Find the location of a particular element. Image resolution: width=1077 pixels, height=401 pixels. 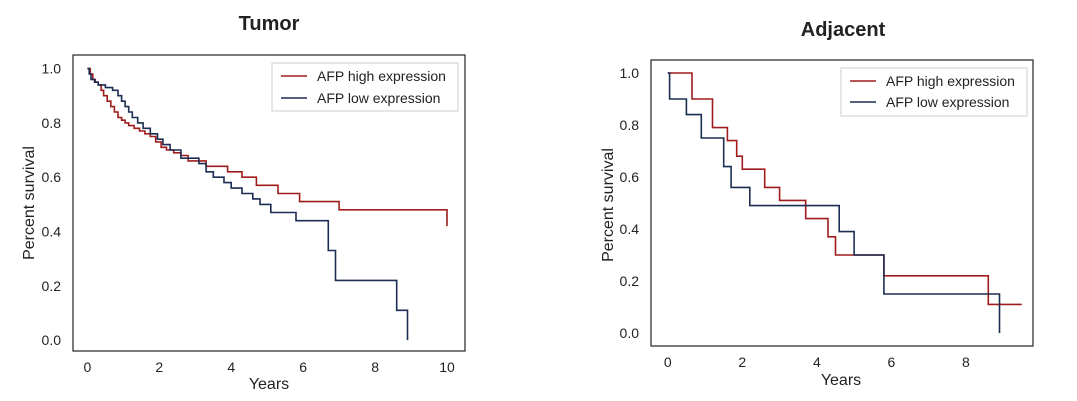

chart-title: Adjacent is located at coordinates (843, 30).